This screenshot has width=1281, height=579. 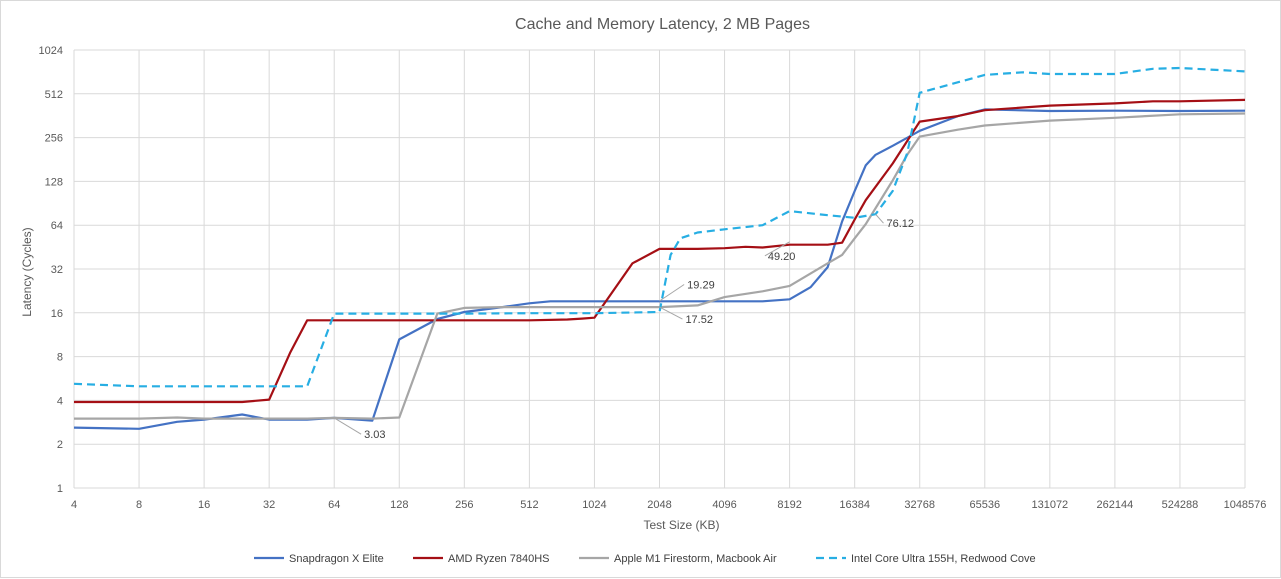 What do you see at coordinates (529, 505) in the screenshot?
I see `x-tick-label: 512` at bounding box center [529, 505].